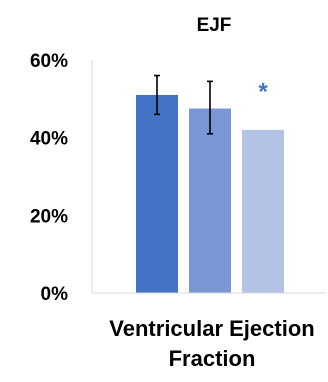 This screenshot has width=328, height=382. What do you see at coordinates (55, 294) in the screenshot?
I see `y-tick-label-0: 0%` at bounding box center [55, 294].